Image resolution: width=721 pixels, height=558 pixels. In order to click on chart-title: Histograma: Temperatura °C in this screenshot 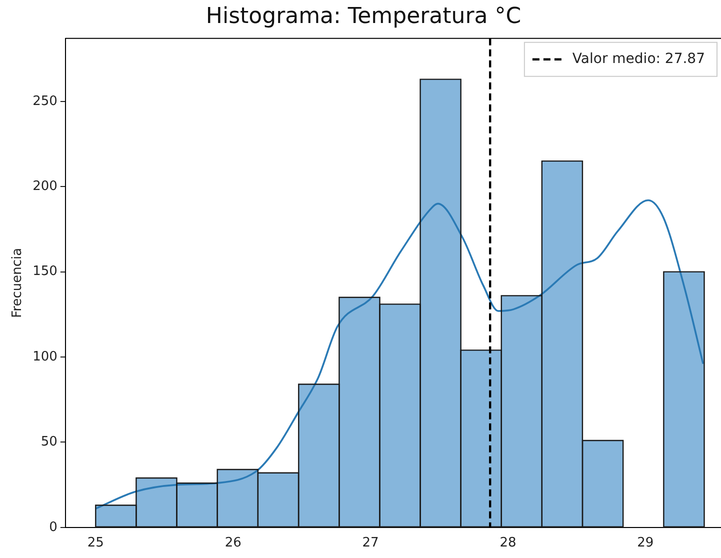, I will do `click(364, 16)`.